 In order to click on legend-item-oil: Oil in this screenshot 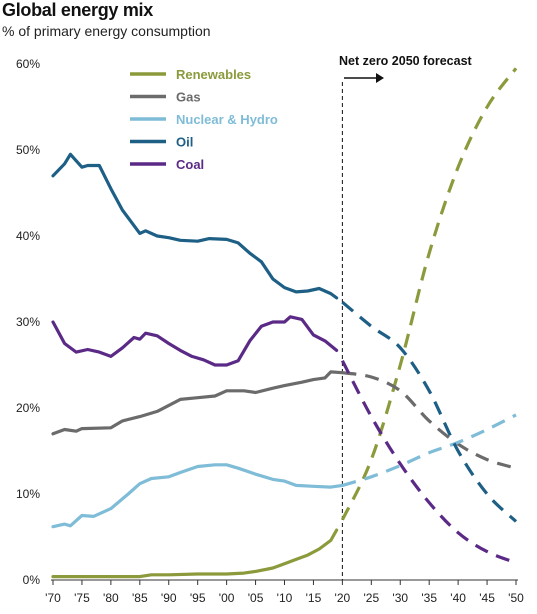, I will do `click(161, 142)`.